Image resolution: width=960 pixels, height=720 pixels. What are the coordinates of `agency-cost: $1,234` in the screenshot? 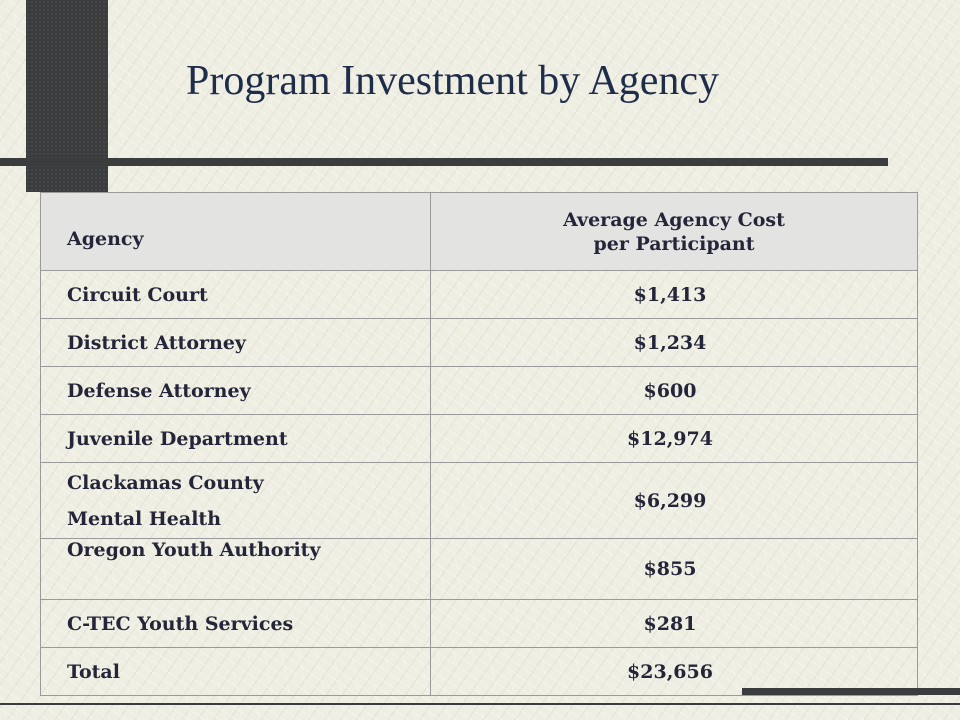 It's located at (674, 342).